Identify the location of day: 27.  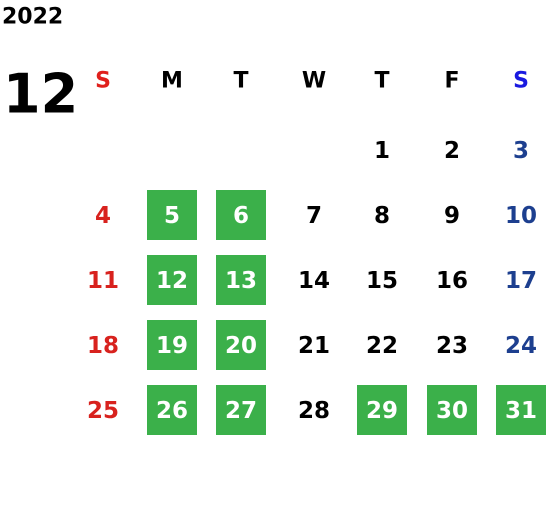
(241, 411).